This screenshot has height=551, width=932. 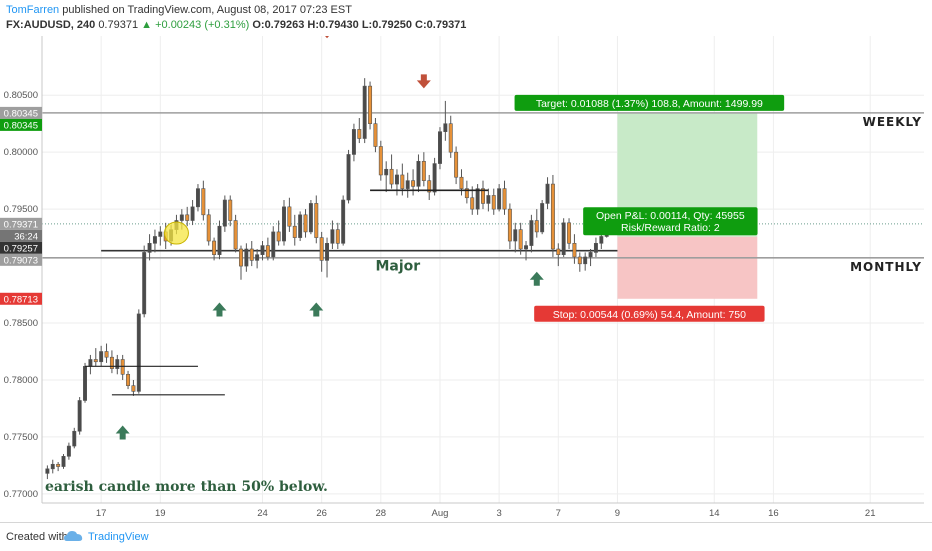 What do you see at coordinates (26, 236) in the screenshot?
I see `price-label: 36:24` at bounding box center [26, 236].